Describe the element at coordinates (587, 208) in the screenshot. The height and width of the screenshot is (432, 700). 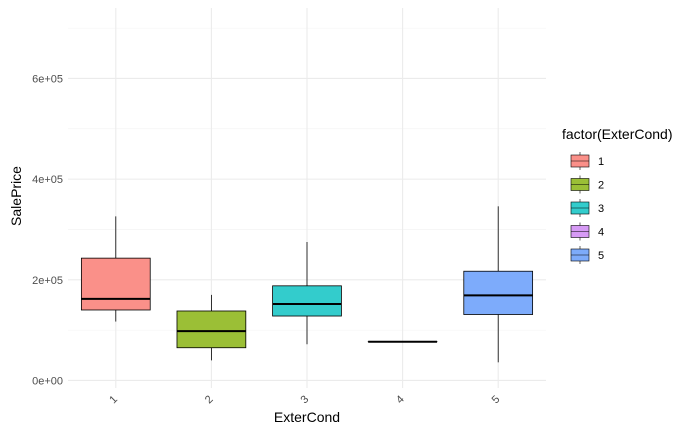
I see `legend-key-3: 3` at that location.